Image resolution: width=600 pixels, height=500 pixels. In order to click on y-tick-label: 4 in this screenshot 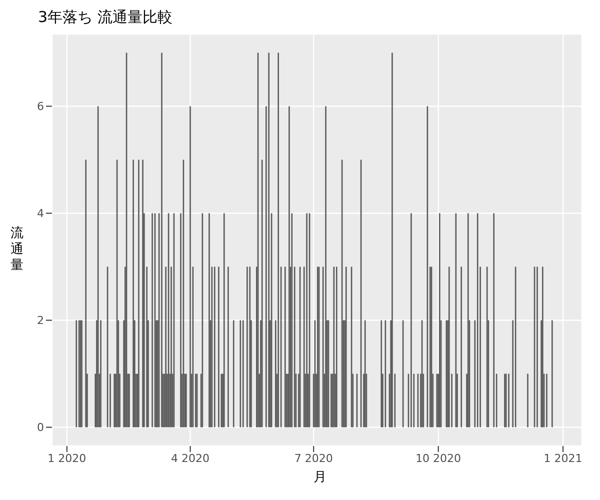, I will do `click(40, 213)`.